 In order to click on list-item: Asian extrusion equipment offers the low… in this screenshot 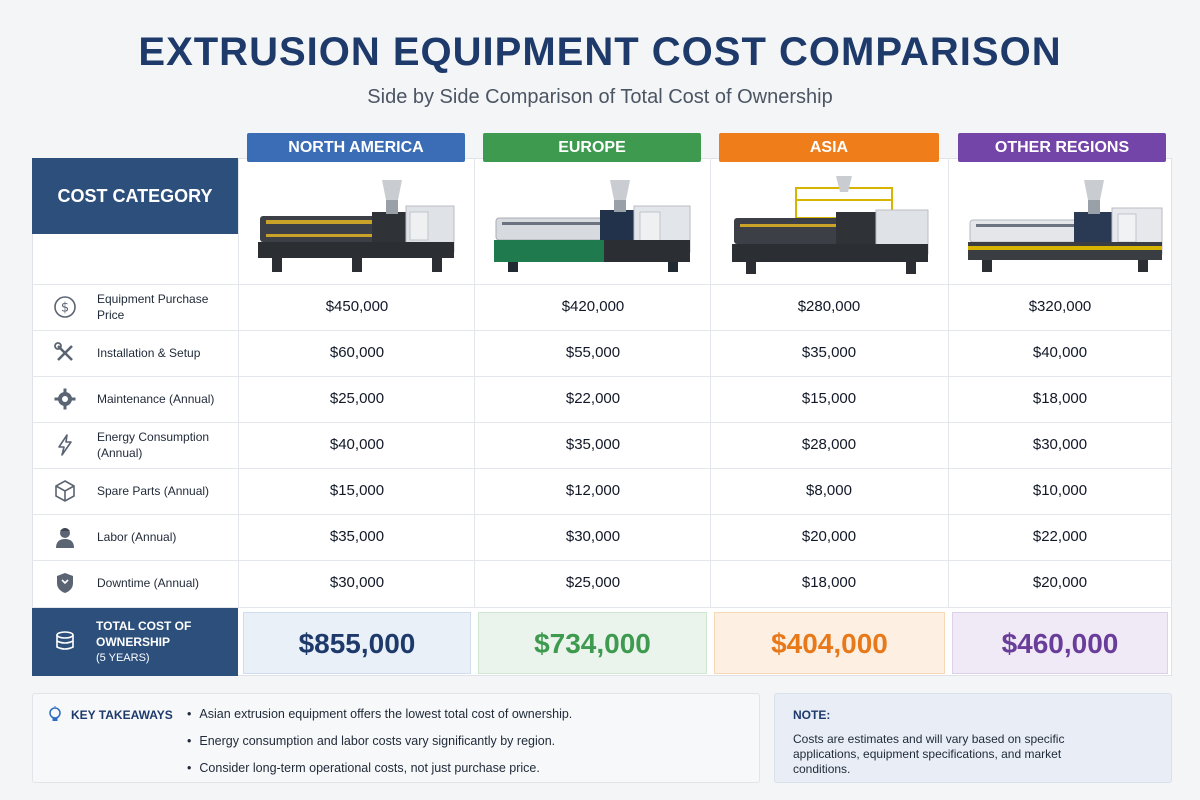, I will do `click(467, 714)`.